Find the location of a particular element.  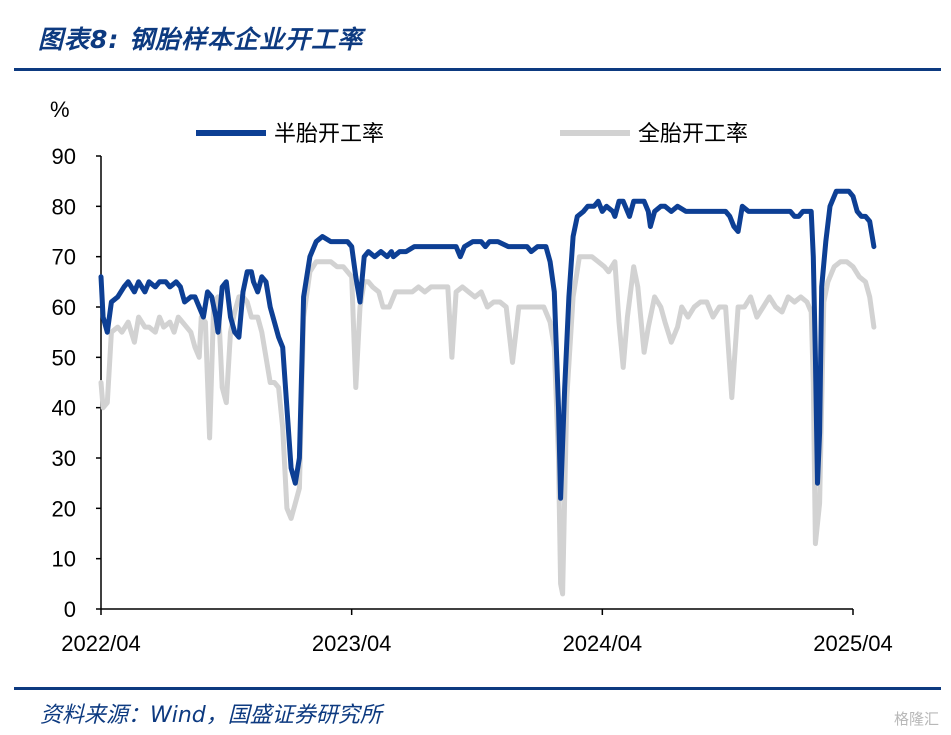

x-tick-label: 2025/04 is located at coordinates (853, 643).